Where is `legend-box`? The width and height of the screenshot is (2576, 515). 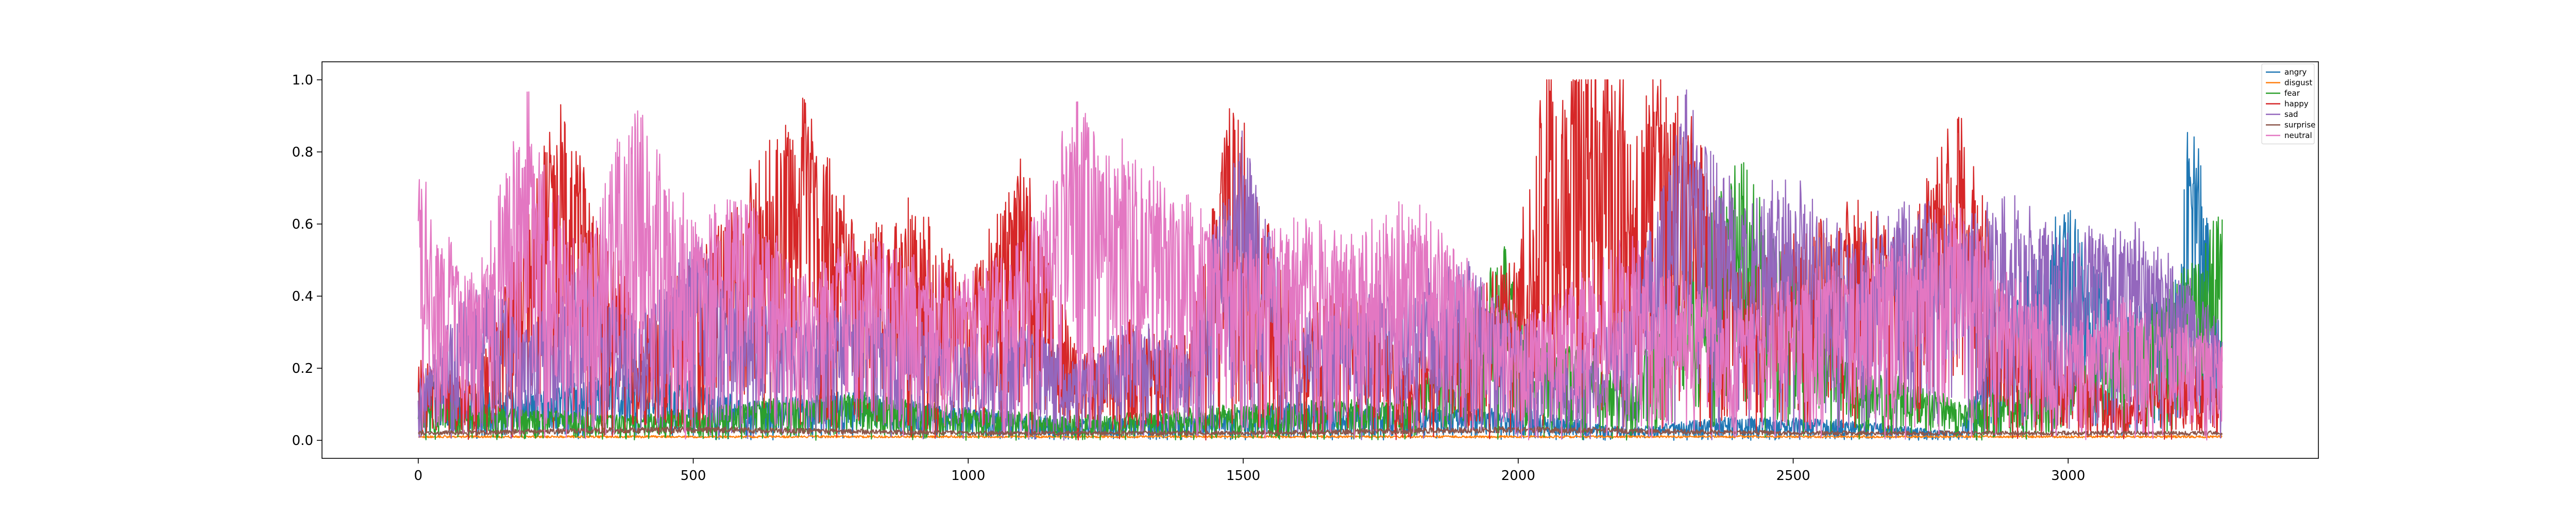 legend-box is located at coordinates (2288, 103).